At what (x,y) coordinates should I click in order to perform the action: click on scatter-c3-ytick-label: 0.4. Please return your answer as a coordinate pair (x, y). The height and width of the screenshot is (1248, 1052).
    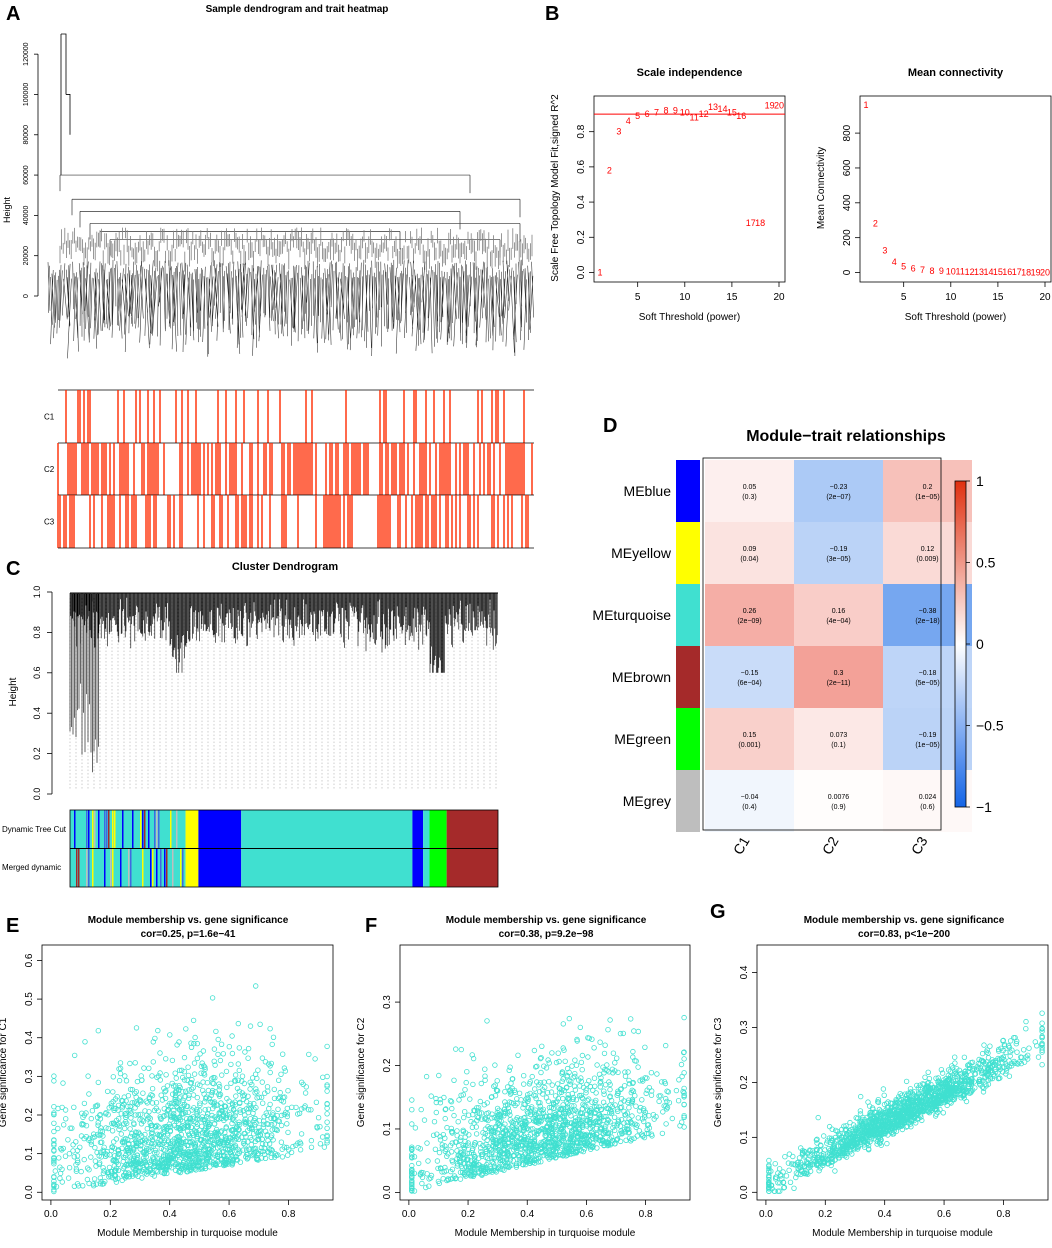
    Looking at the image, I should click on (744, 972).